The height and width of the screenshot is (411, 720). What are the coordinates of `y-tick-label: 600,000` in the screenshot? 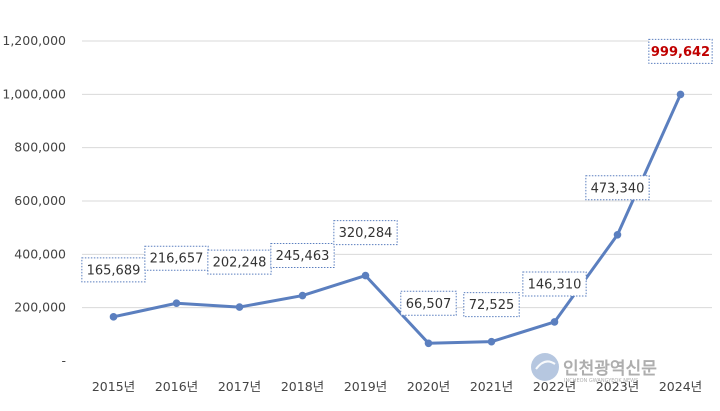 It's located at (40, 200).